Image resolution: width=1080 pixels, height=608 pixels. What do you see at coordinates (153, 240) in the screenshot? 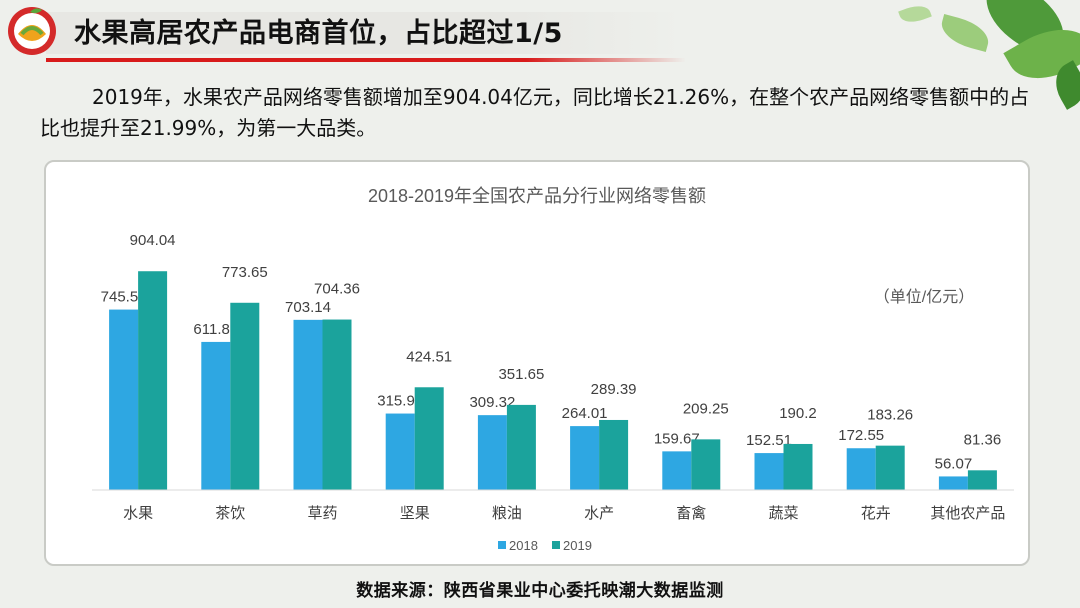
I see `data-label-2019-1: 904.04` at bounding box center [153, 240].